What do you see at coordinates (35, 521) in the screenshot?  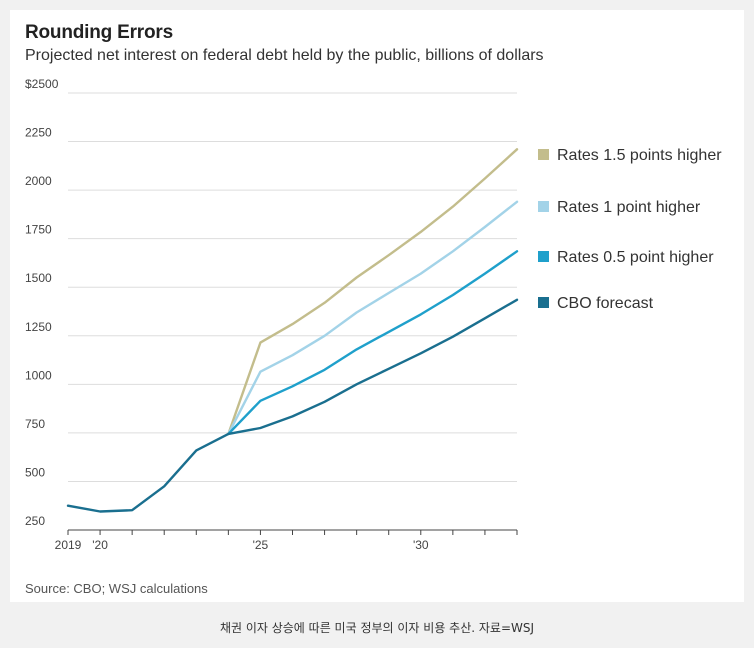 I see `y-tick-label: 250` at bounding box center [35, 521].